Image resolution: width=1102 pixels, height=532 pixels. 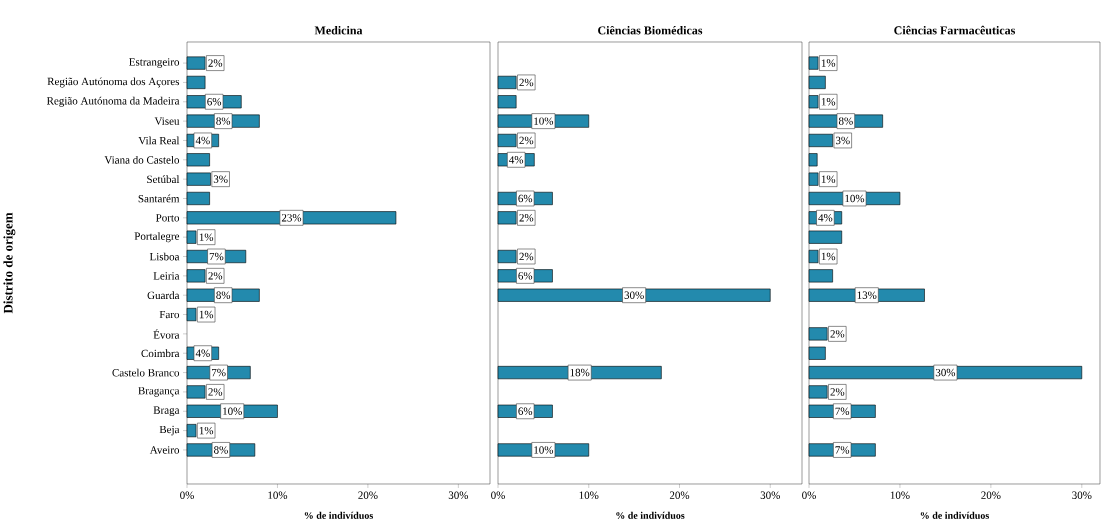 I want to click on y-tick-label: Região Autónoma da Madeira, so click(x=113, y=101).